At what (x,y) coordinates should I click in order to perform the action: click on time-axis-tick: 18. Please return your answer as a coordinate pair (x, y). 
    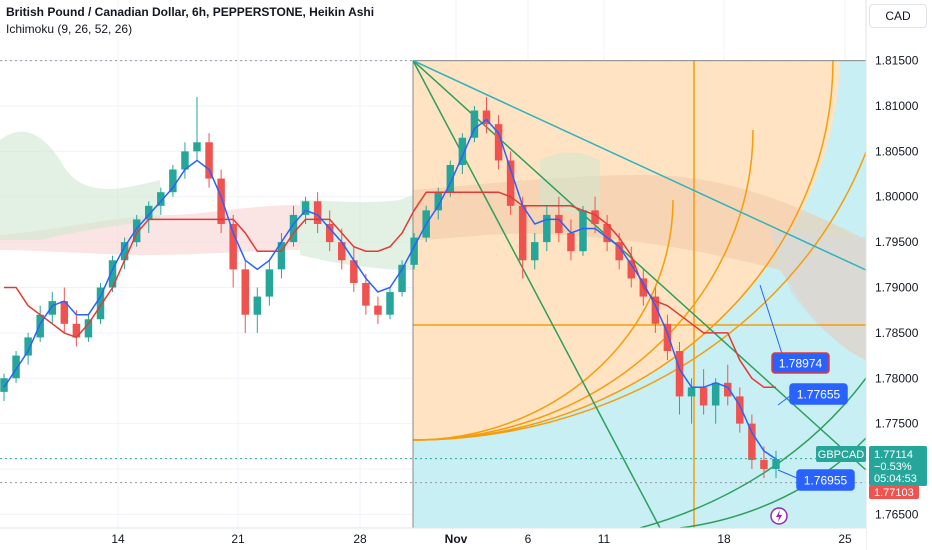
    Looking at the image, I should click on (724, 539).